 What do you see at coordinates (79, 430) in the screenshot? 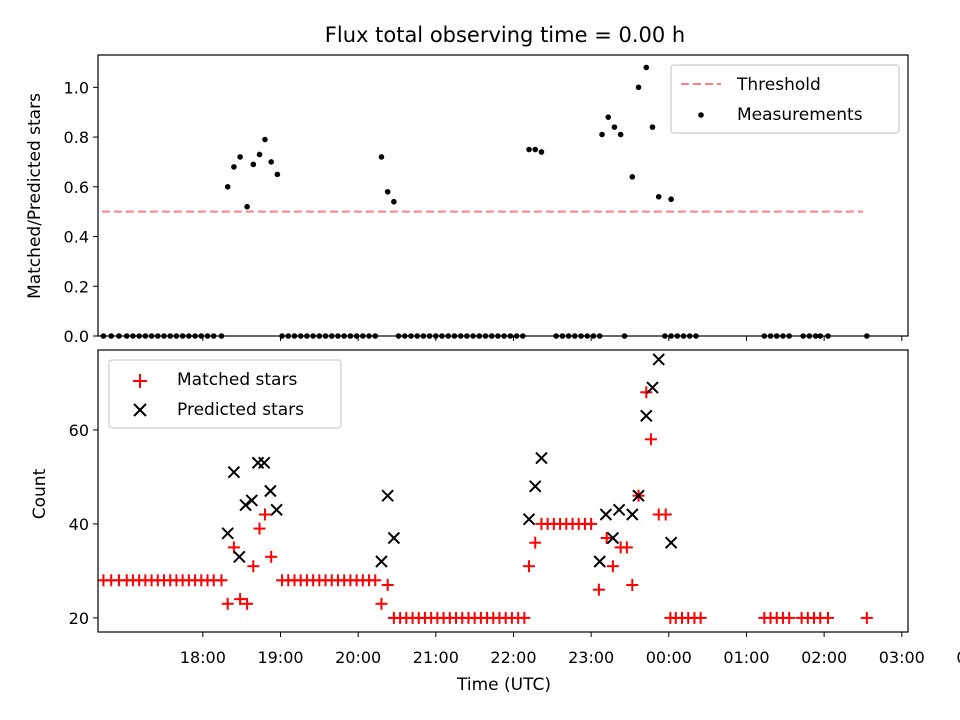
I see `bottom-y-tick-label: 60` at bounding box center [79, 430].